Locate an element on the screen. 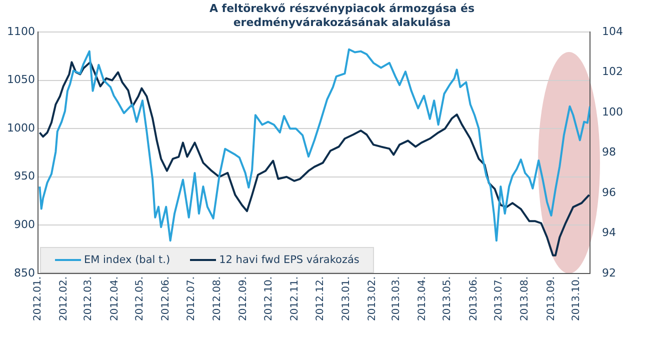 This screenshot has height=338, width=645. x-tick-label: 2012.09. is located at coordinates (244, 298).